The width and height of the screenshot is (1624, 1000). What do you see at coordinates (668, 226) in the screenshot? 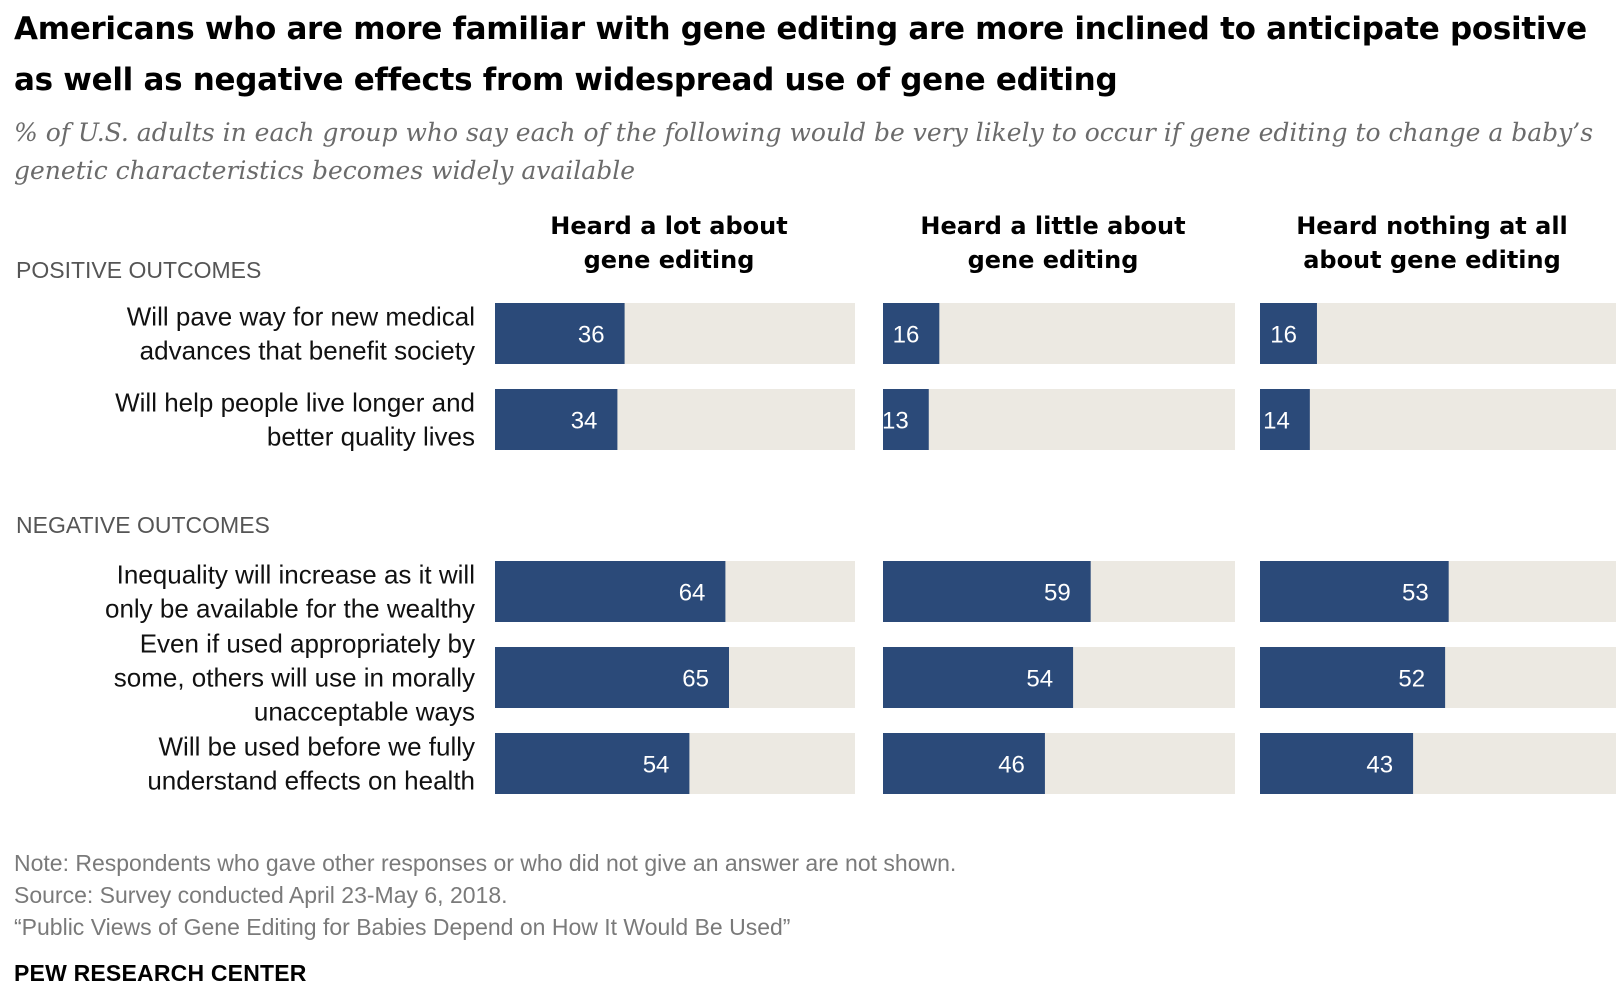
I see `panel-header: Heard a lot about` at bounding box center [668, 226].